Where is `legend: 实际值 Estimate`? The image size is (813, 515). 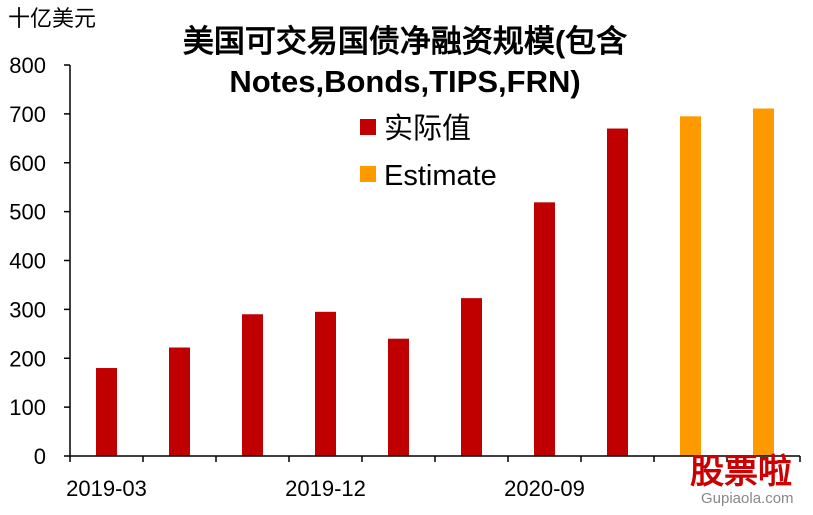
legend: 实际值 Estimate is located at coordinates (428, 152).